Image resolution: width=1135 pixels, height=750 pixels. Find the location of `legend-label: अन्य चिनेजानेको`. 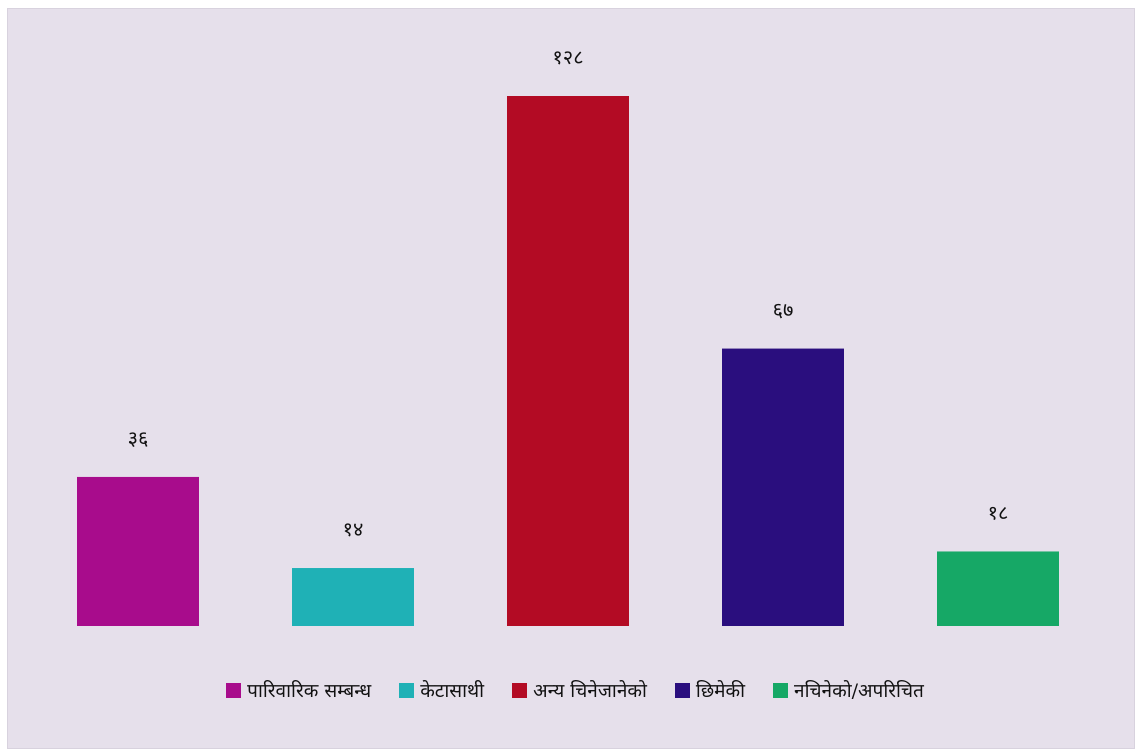

legend-label: अन्य चिनेजानेको is located at coordinates (590, 691).